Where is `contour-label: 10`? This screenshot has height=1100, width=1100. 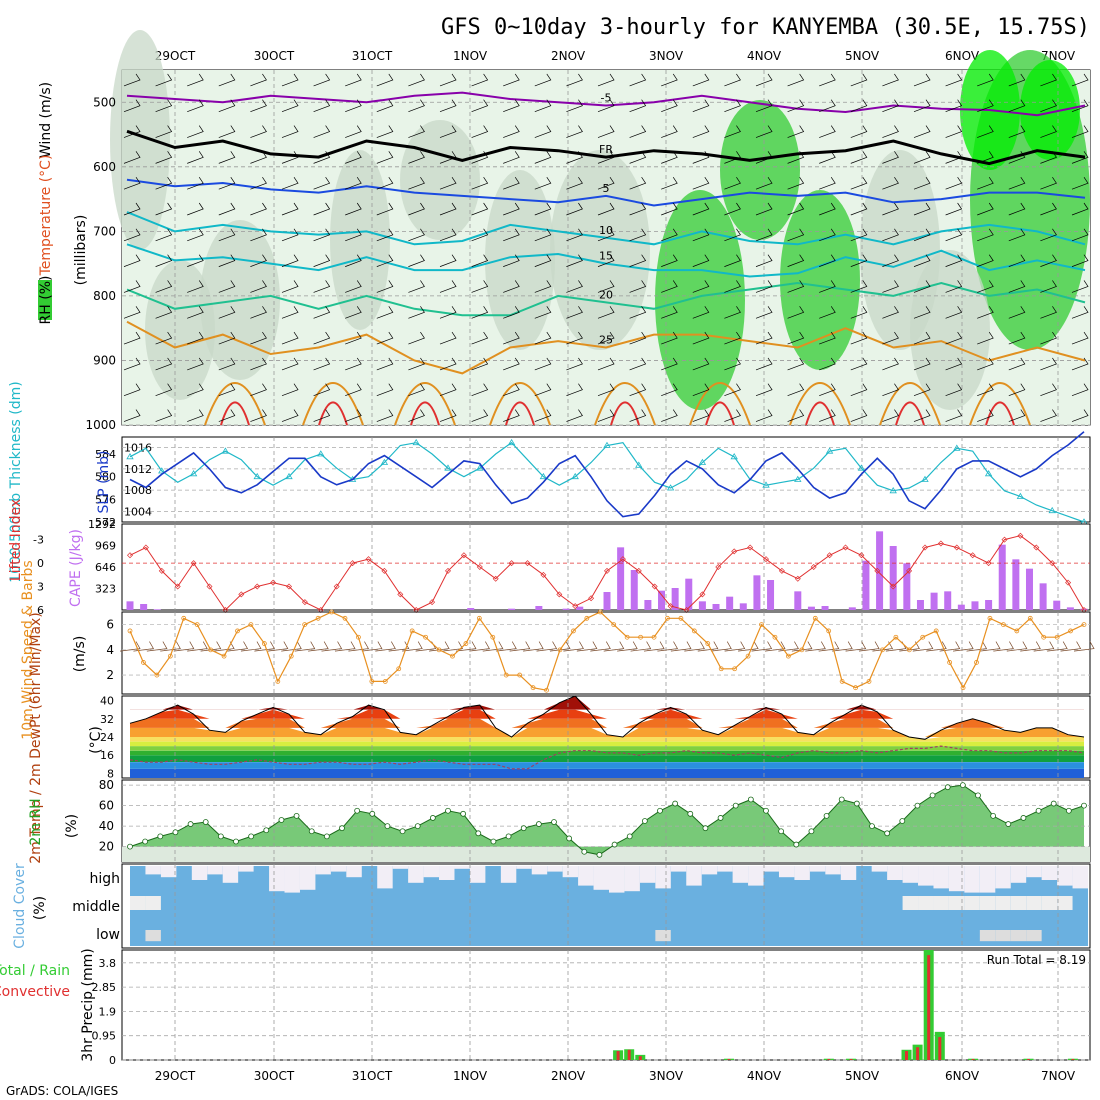 contour-label: 10 is located at coordinates (606, 230).